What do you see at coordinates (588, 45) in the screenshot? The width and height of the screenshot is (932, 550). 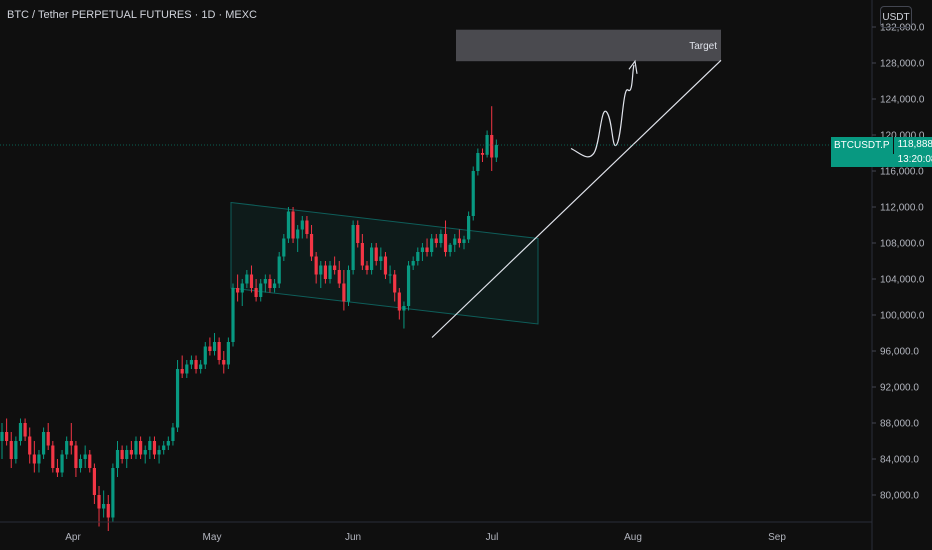 I see `target-zone` at bounding box center [588, 45].